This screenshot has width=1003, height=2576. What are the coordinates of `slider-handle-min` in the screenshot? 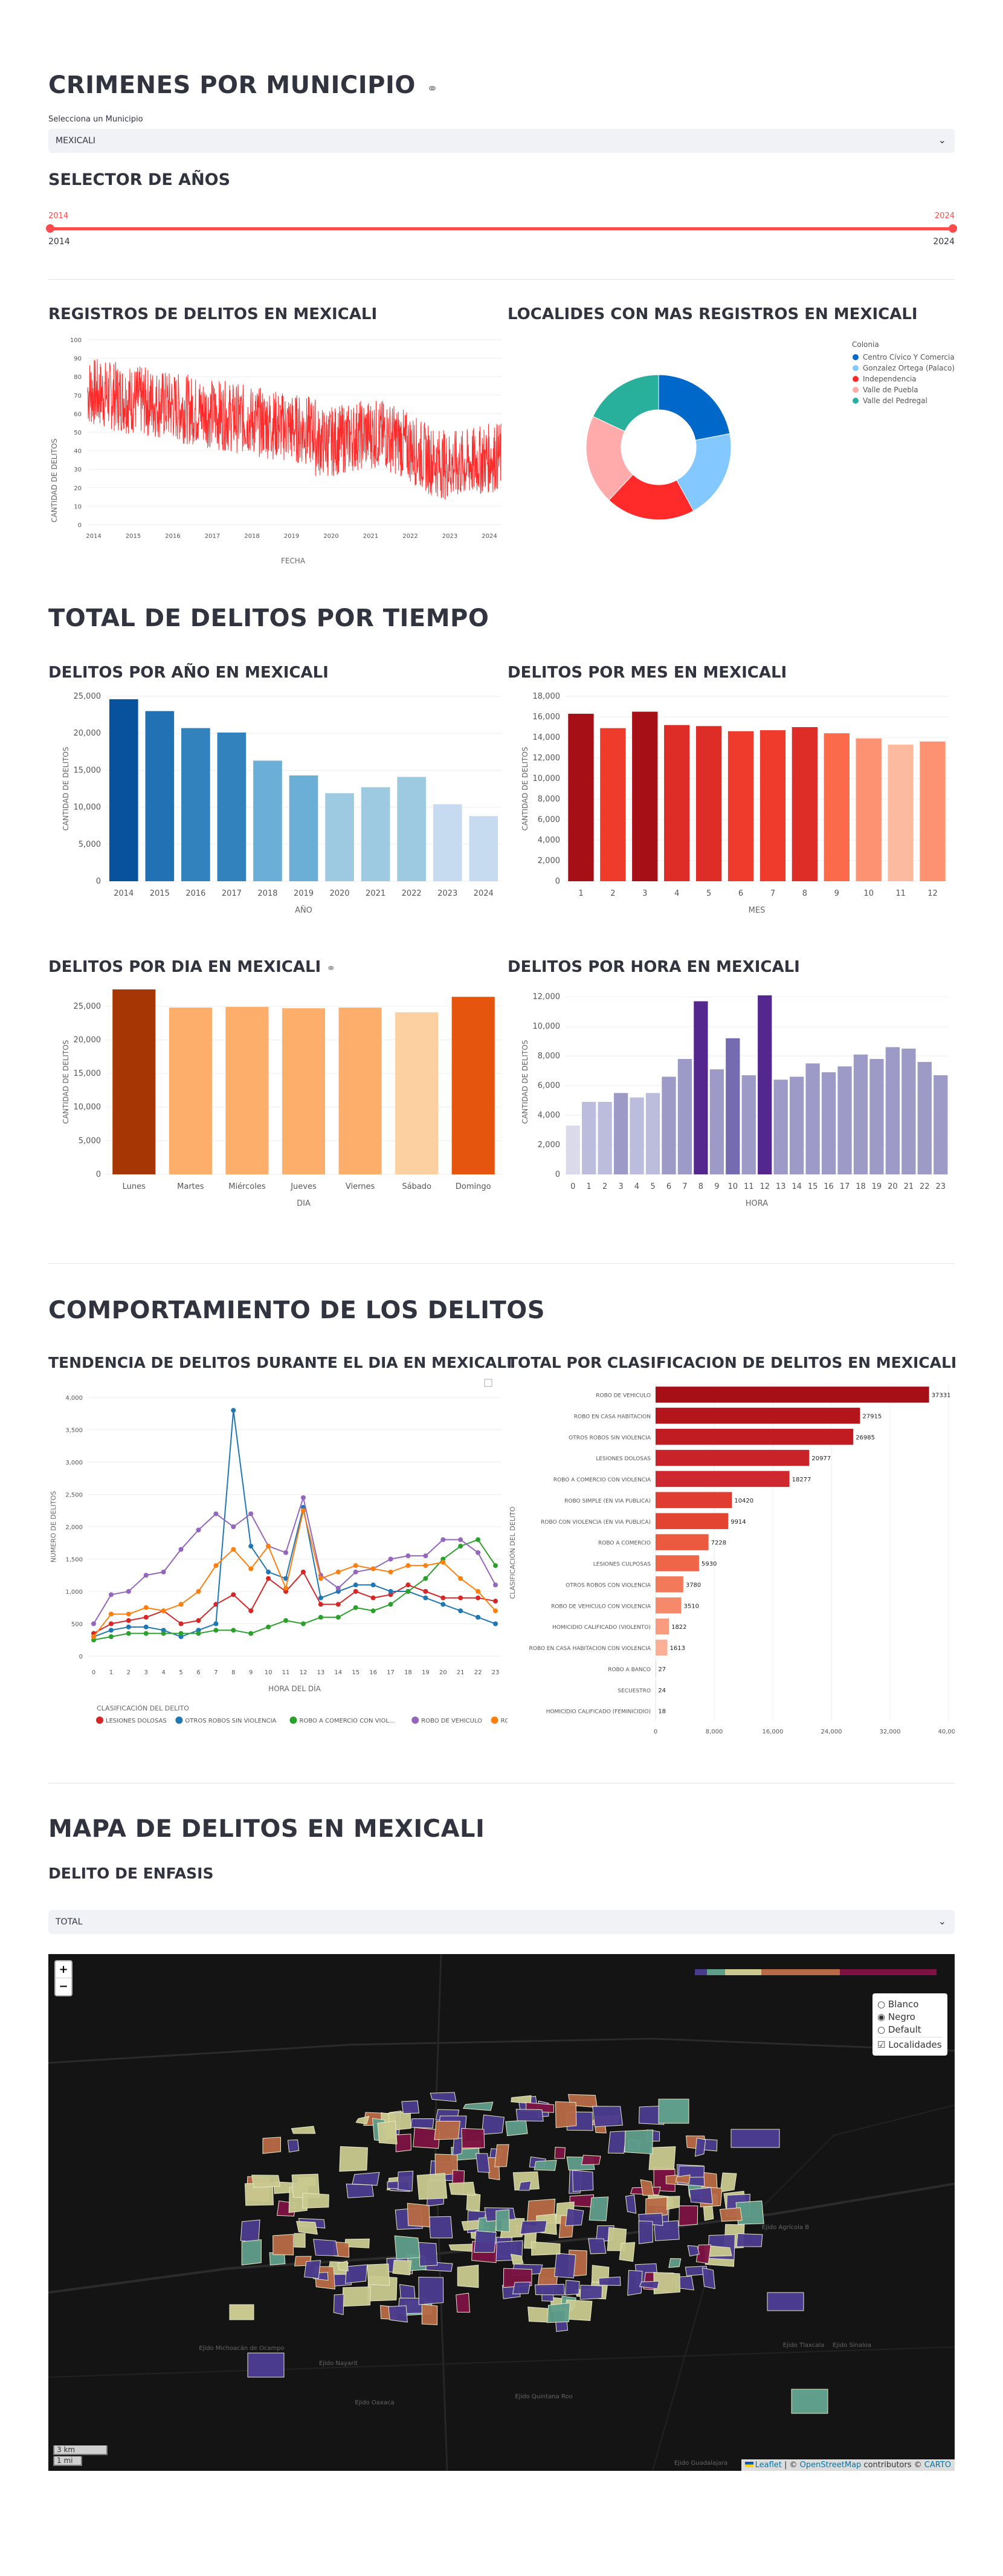 It's located at (50, 228).